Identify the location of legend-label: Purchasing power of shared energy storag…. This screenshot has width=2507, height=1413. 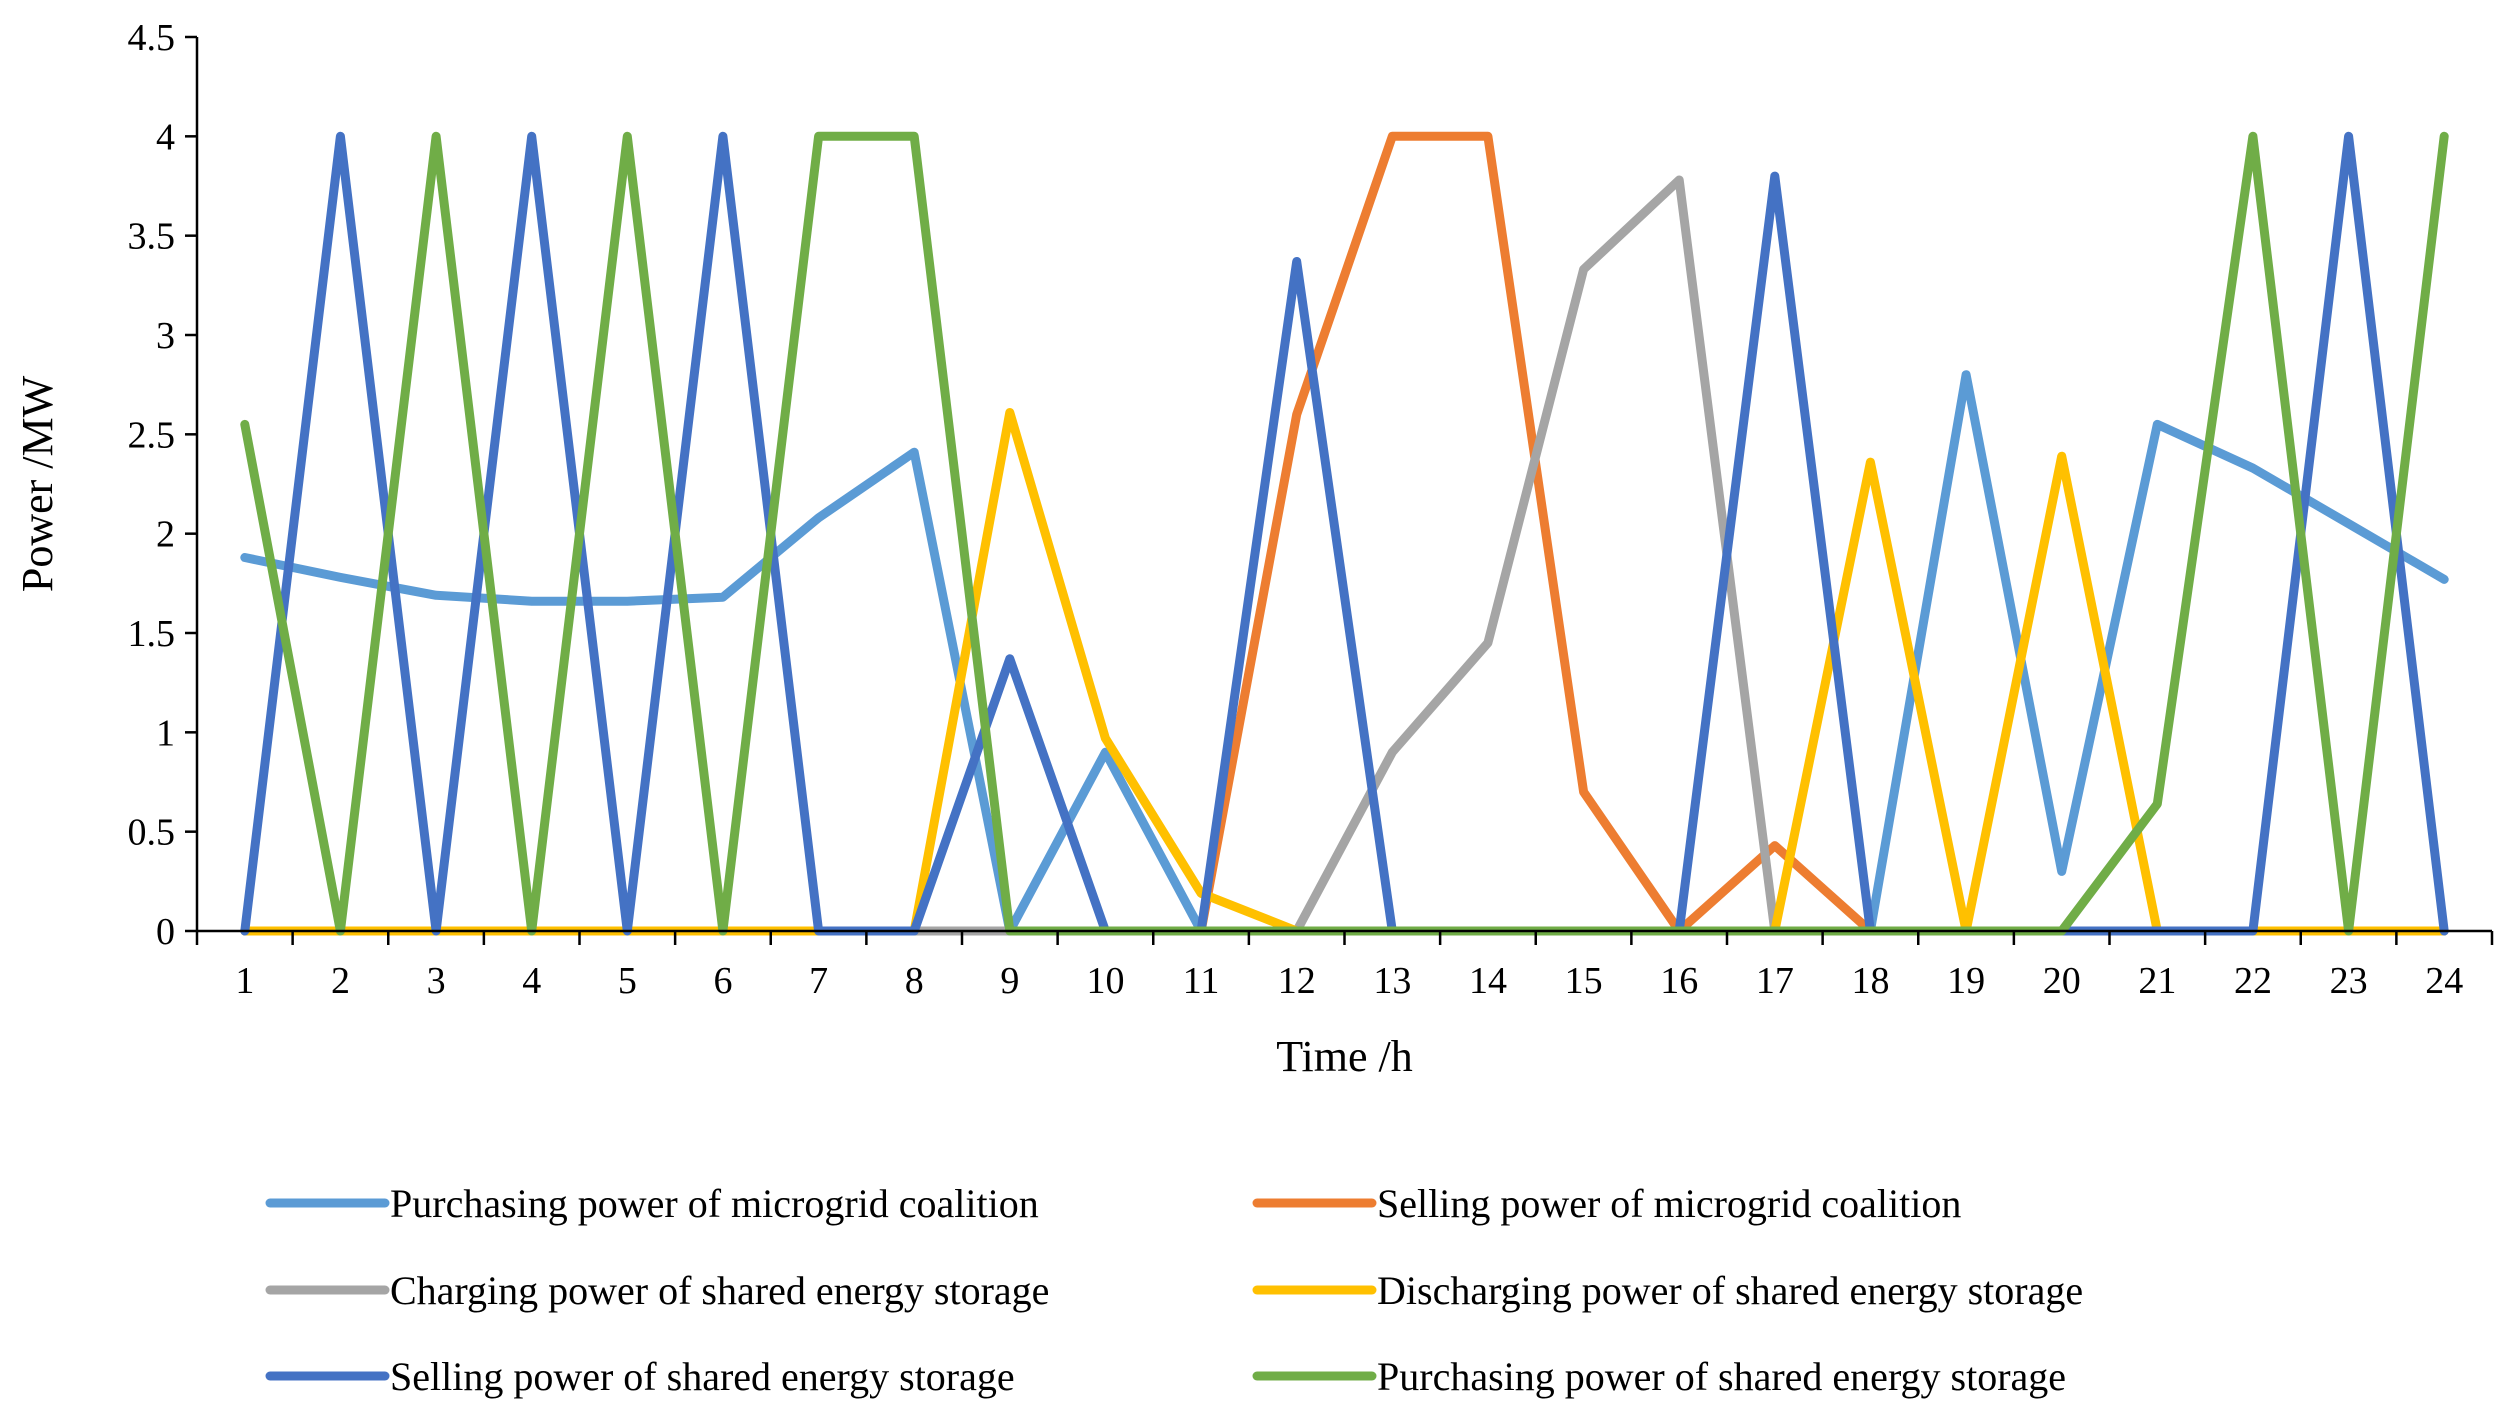
(1721, 1376).